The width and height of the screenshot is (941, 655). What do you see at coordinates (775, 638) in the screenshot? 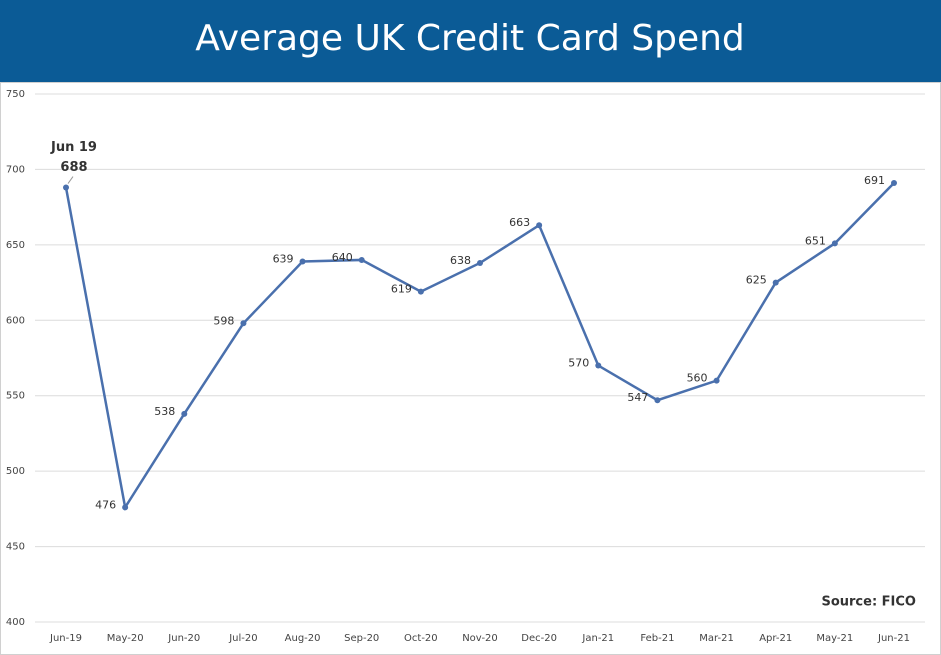
I see `x-tick-label: Apr-21` at bounding box center [775, 638].